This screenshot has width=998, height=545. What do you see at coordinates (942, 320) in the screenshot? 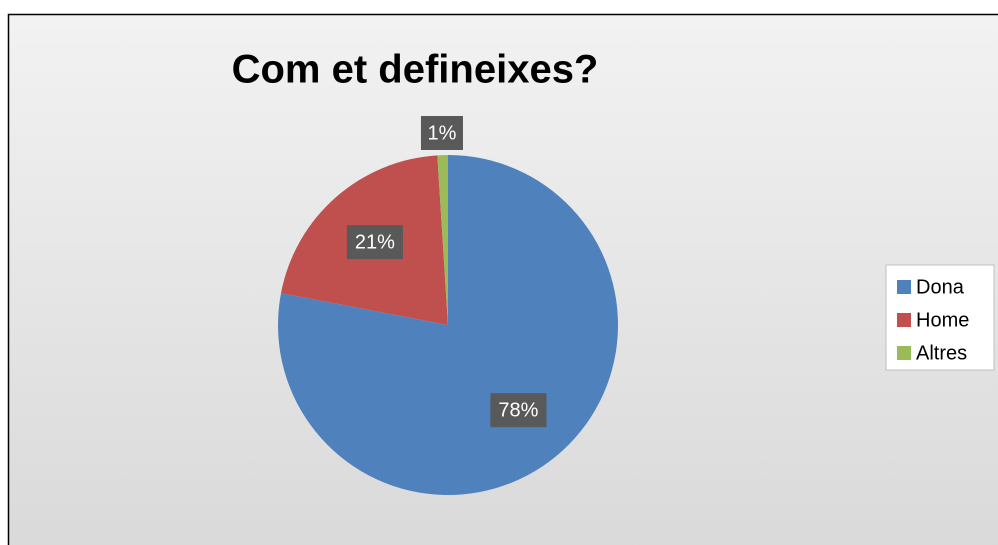
I see `legend-label: Home` at bounding box center [942, 320].